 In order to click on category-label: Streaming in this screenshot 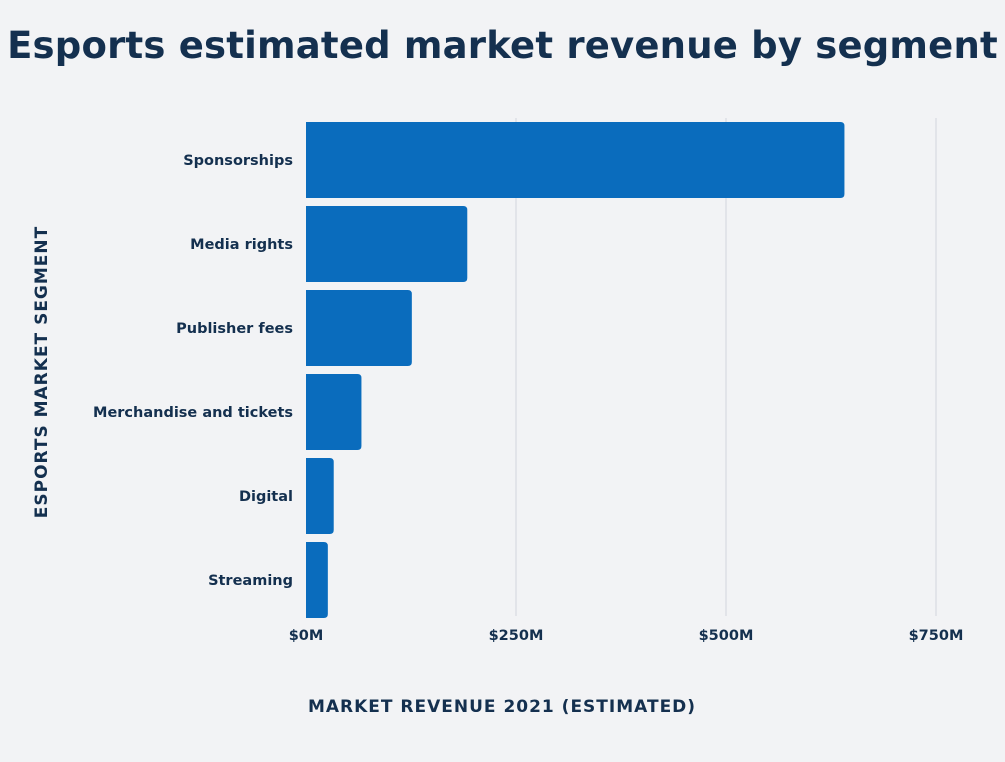, I will do `click(250, 581)`.